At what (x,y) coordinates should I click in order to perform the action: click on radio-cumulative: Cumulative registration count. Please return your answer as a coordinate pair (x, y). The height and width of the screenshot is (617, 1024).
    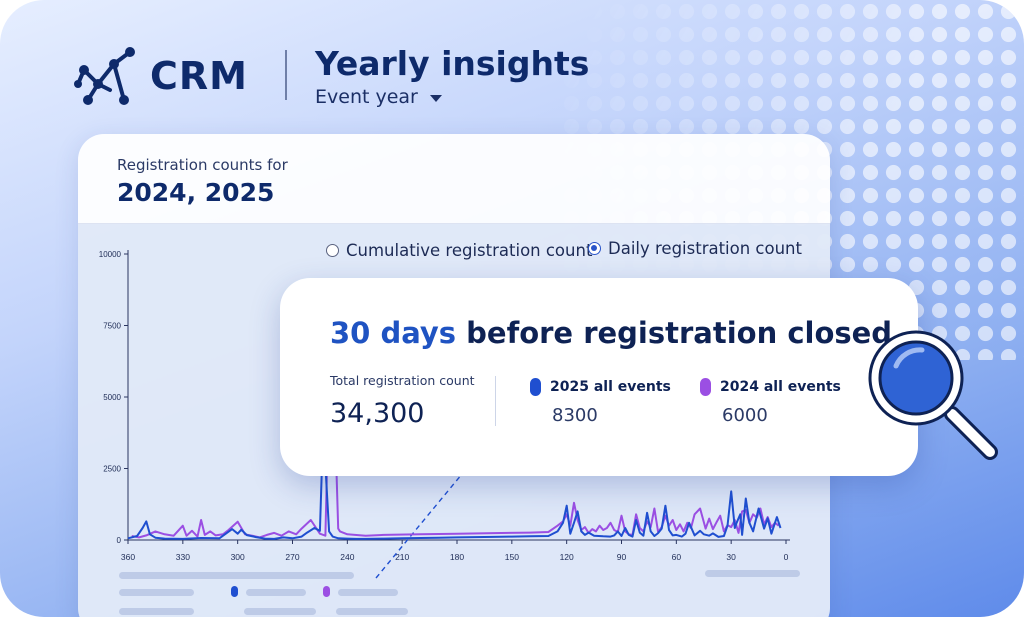
    Looking at the image, I should click on (459, 250).